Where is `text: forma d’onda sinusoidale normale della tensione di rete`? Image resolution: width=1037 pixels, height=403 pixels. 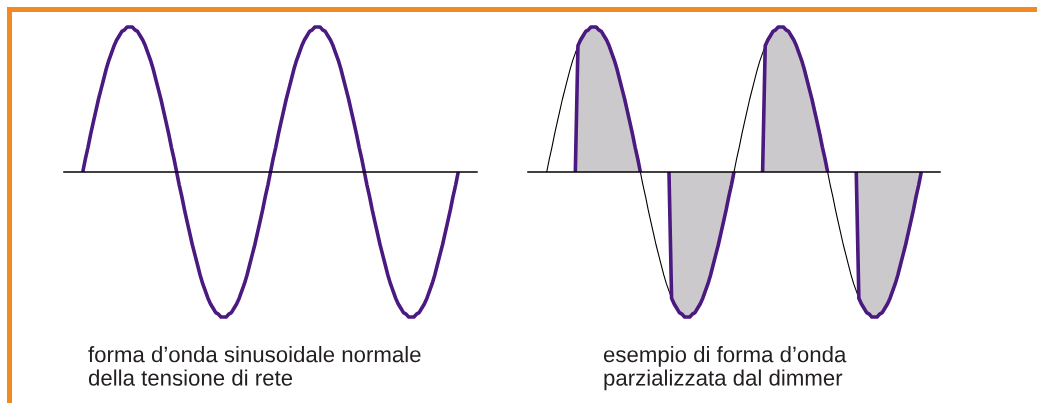
text: forma d’onda sinusoidale normale della tensione di rete is located at coordinates (254, 366).